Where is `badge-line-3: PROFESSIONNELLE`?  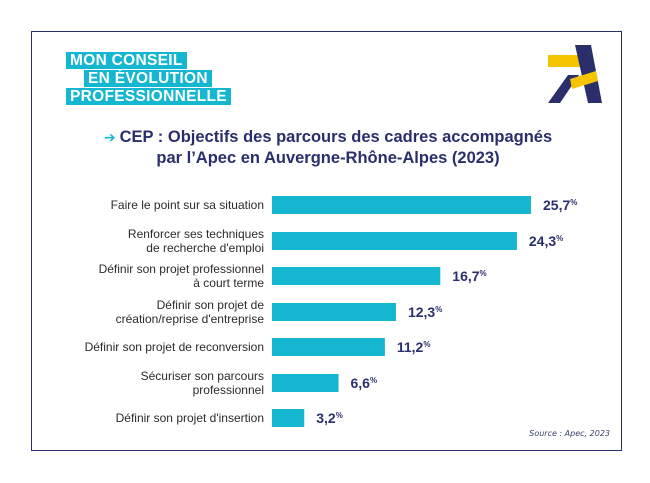 badge-line-3: PROFESSIONNELLE is located at coordinates (148, 96).